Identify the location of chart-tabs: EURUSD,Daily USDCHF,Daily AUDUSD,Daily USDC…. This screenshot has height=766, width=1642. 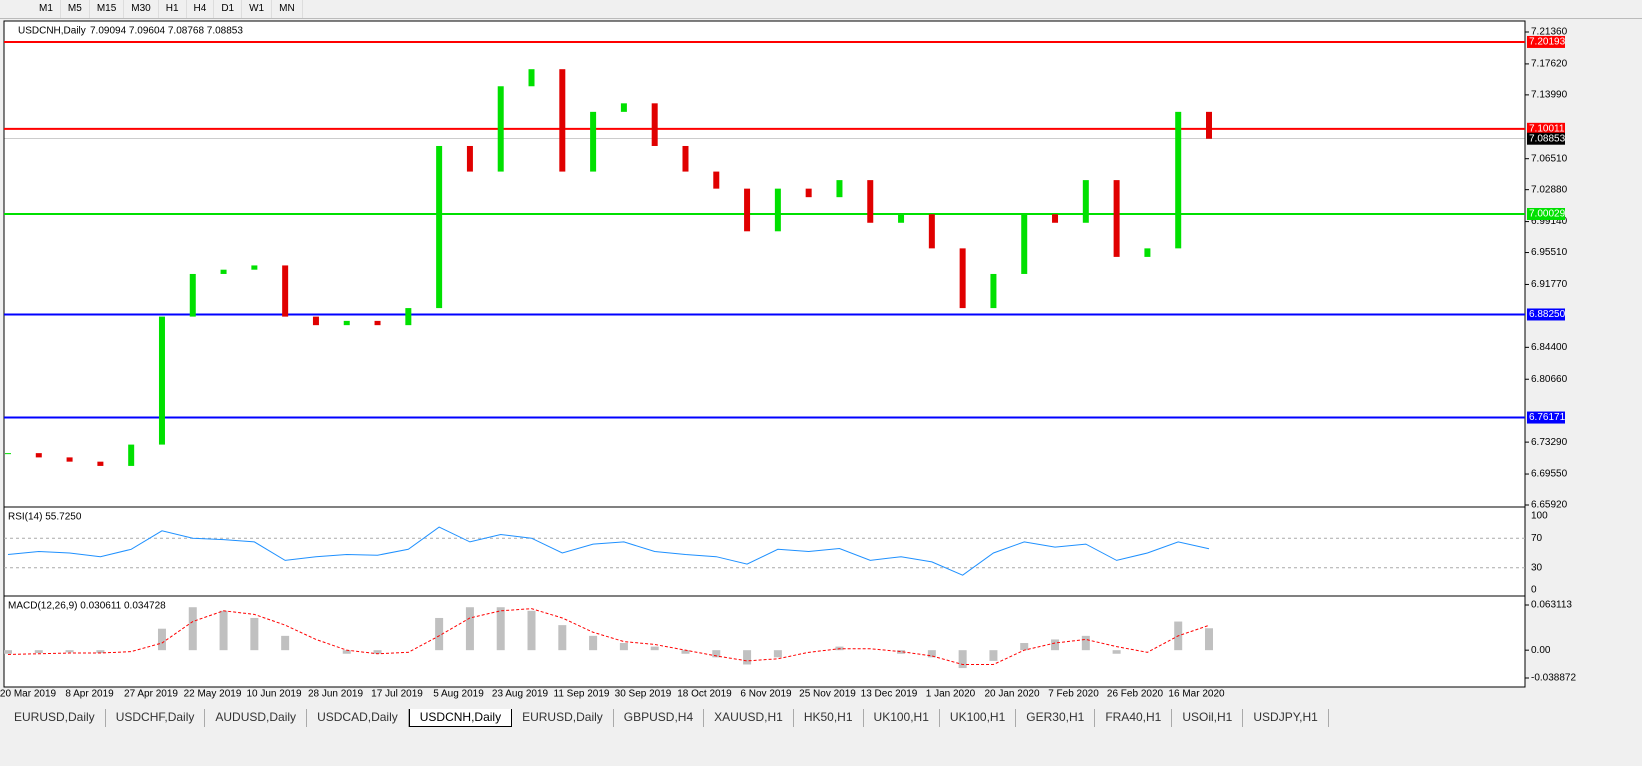
(821, 718).